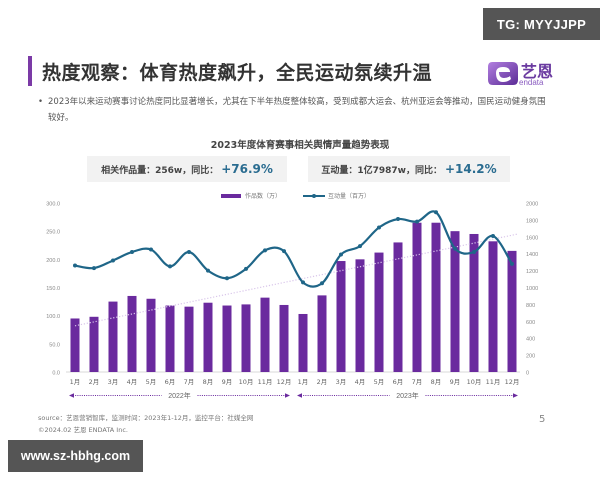  What do you see at coordinates (530, 323) in the screenshot?
I see `right-axis-tick: 600` at bounding box center [530, 323].